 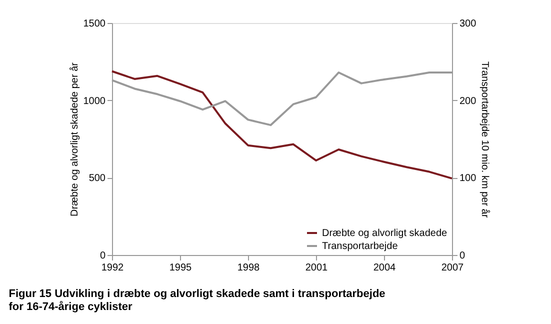 I want to click on y-tick-label: 500, so click(x=97, y=178).